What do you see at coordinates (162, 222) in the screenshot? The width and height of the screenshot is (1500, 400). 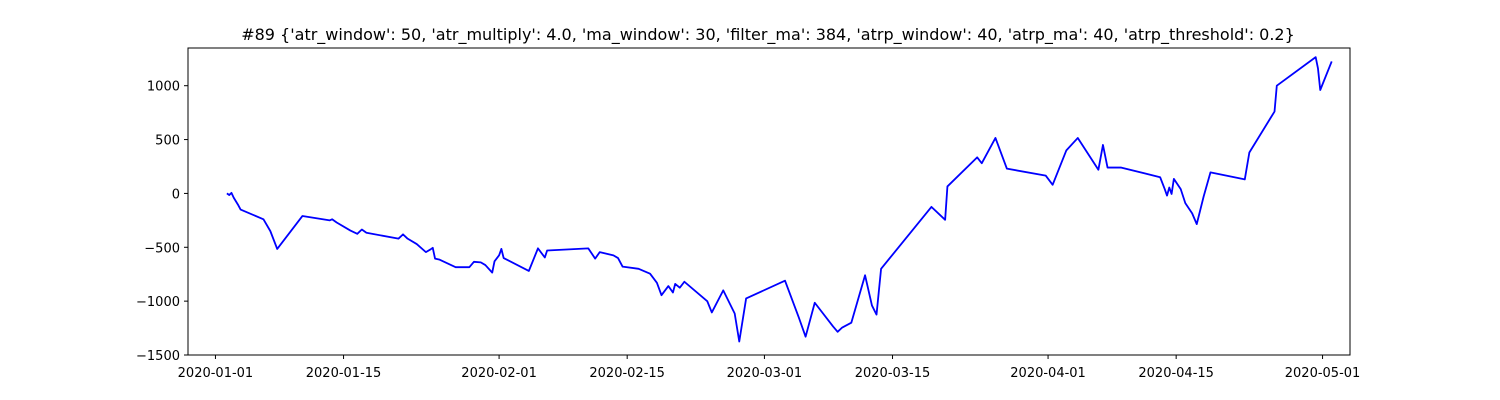 I see `y-axis: 1000 500 0 −500 −1000 −1500` at bounding box center [162, 222].